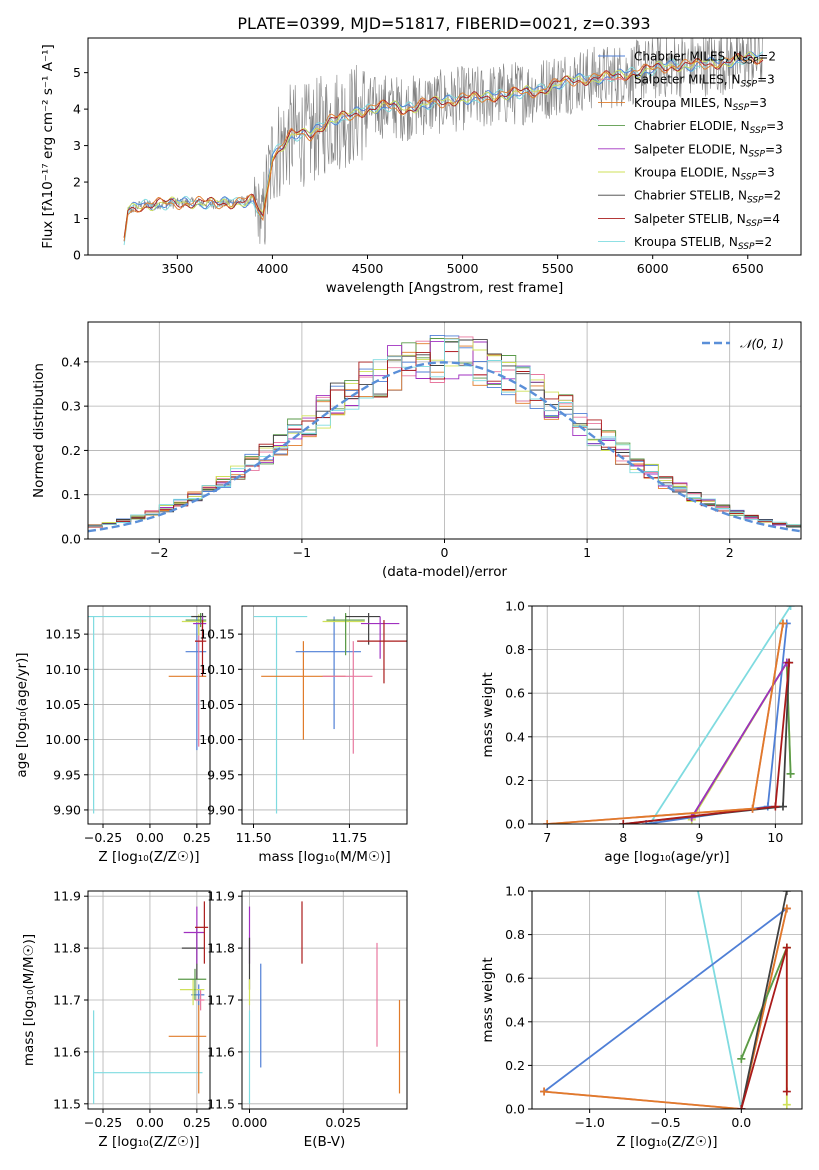 The height and width of the screenshot is (1170, 819). I want to click on y-tick-label: 0.6, so click(515, 978).